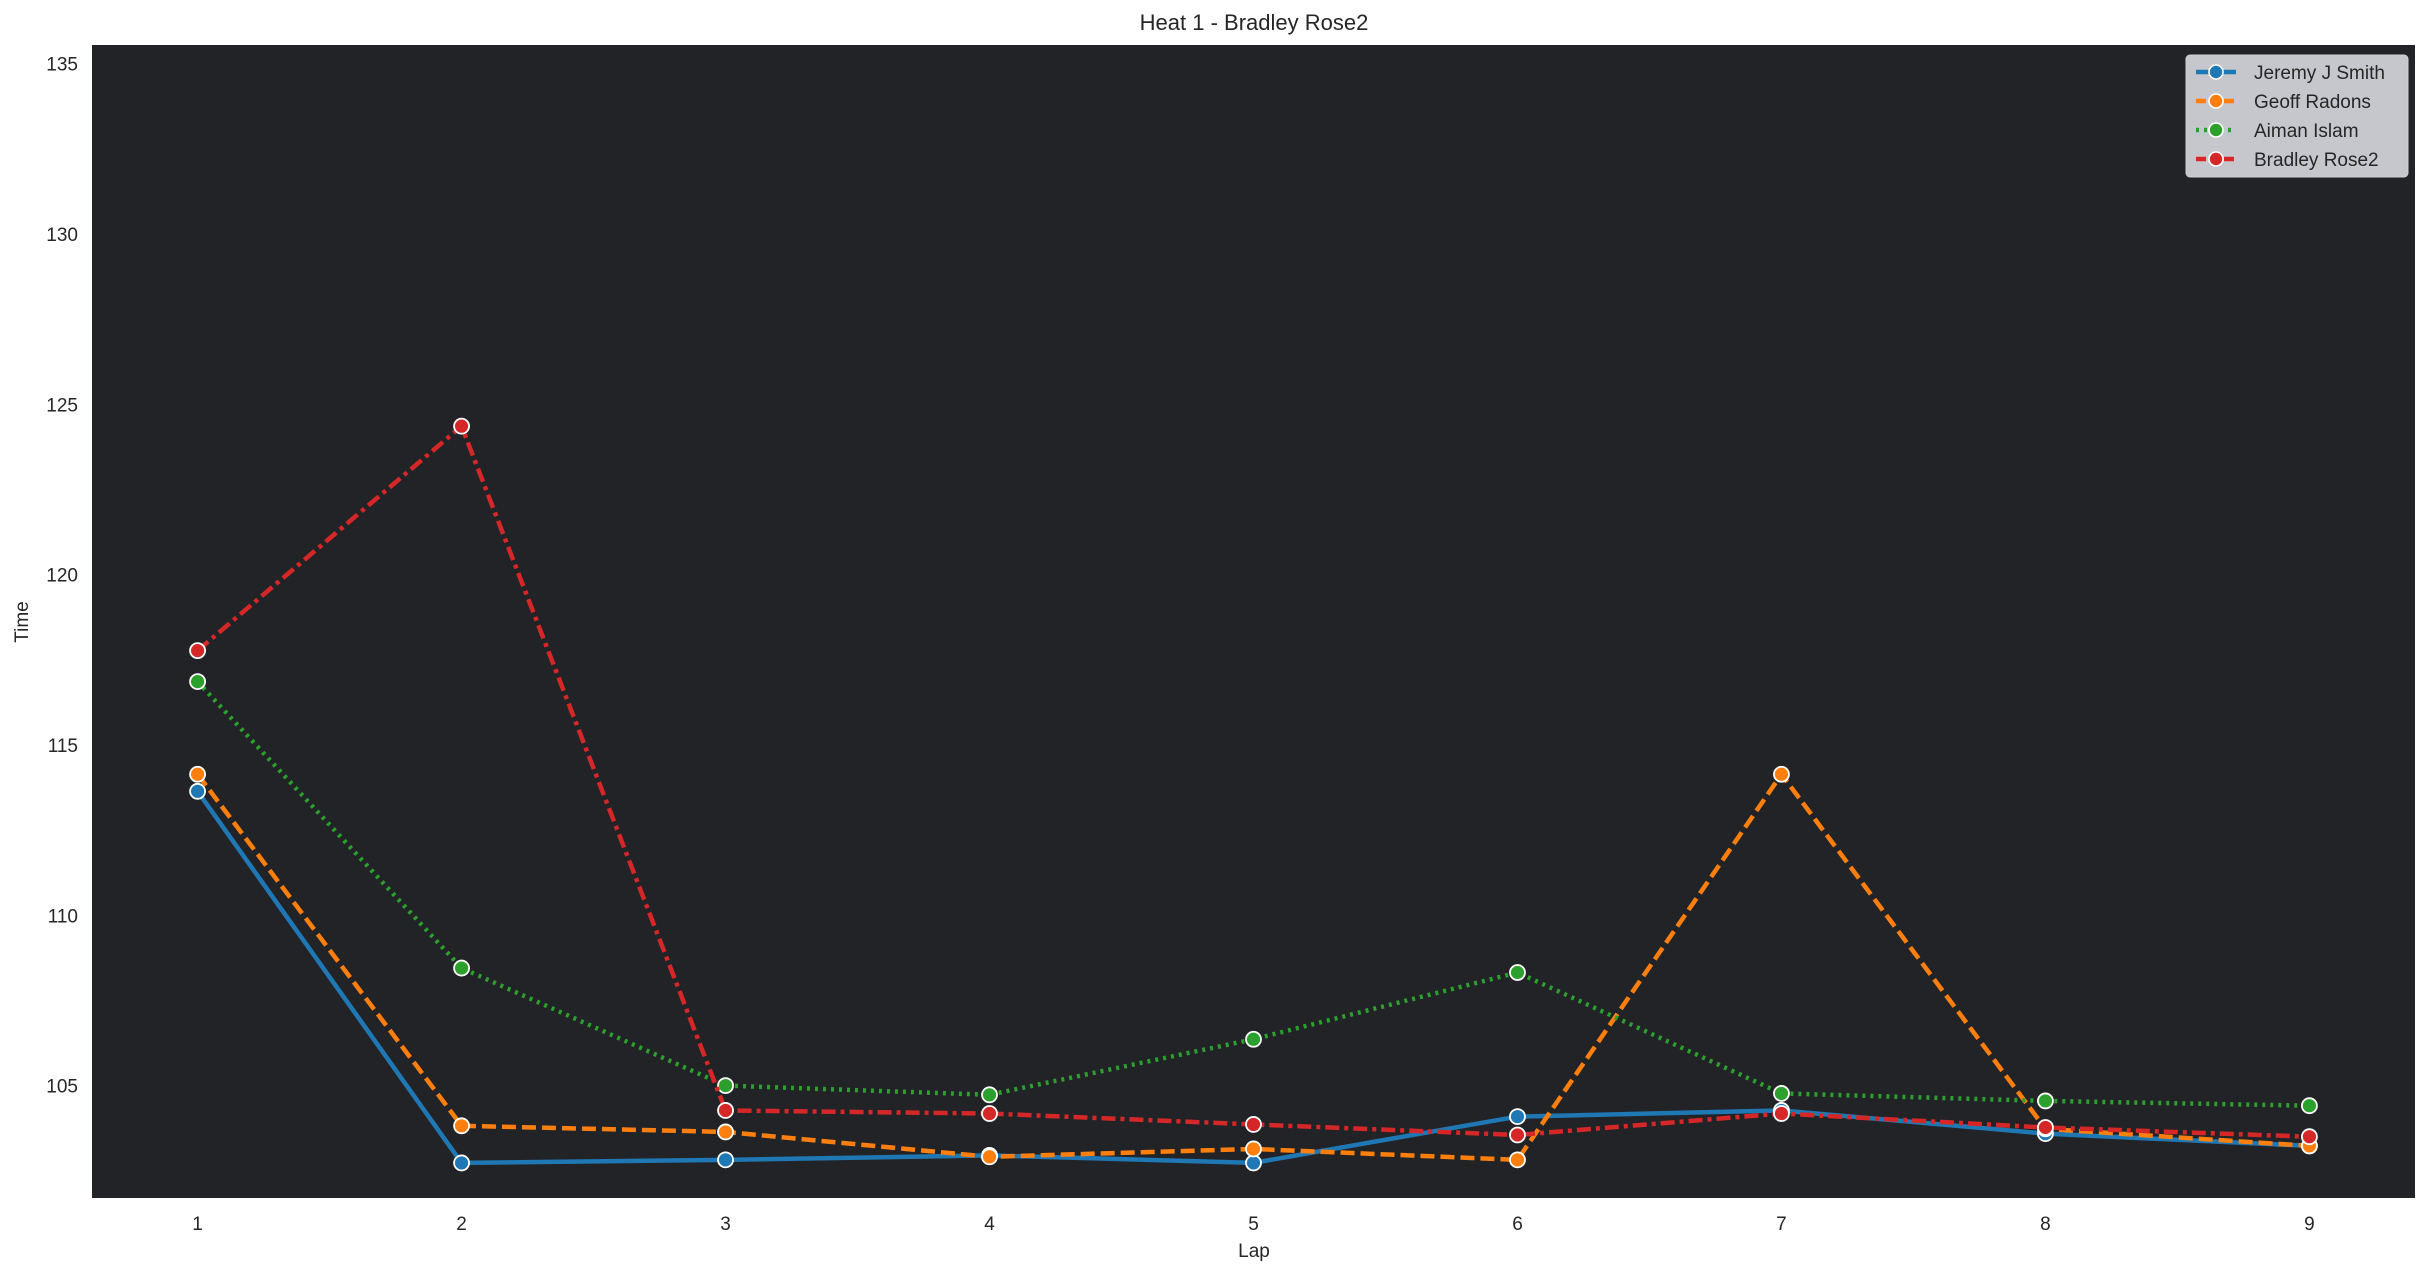  What do you see at coordinates (725, 1224) in the screenshot?
I see `x-tick-label: 3` at bounding box center [725, 1224].